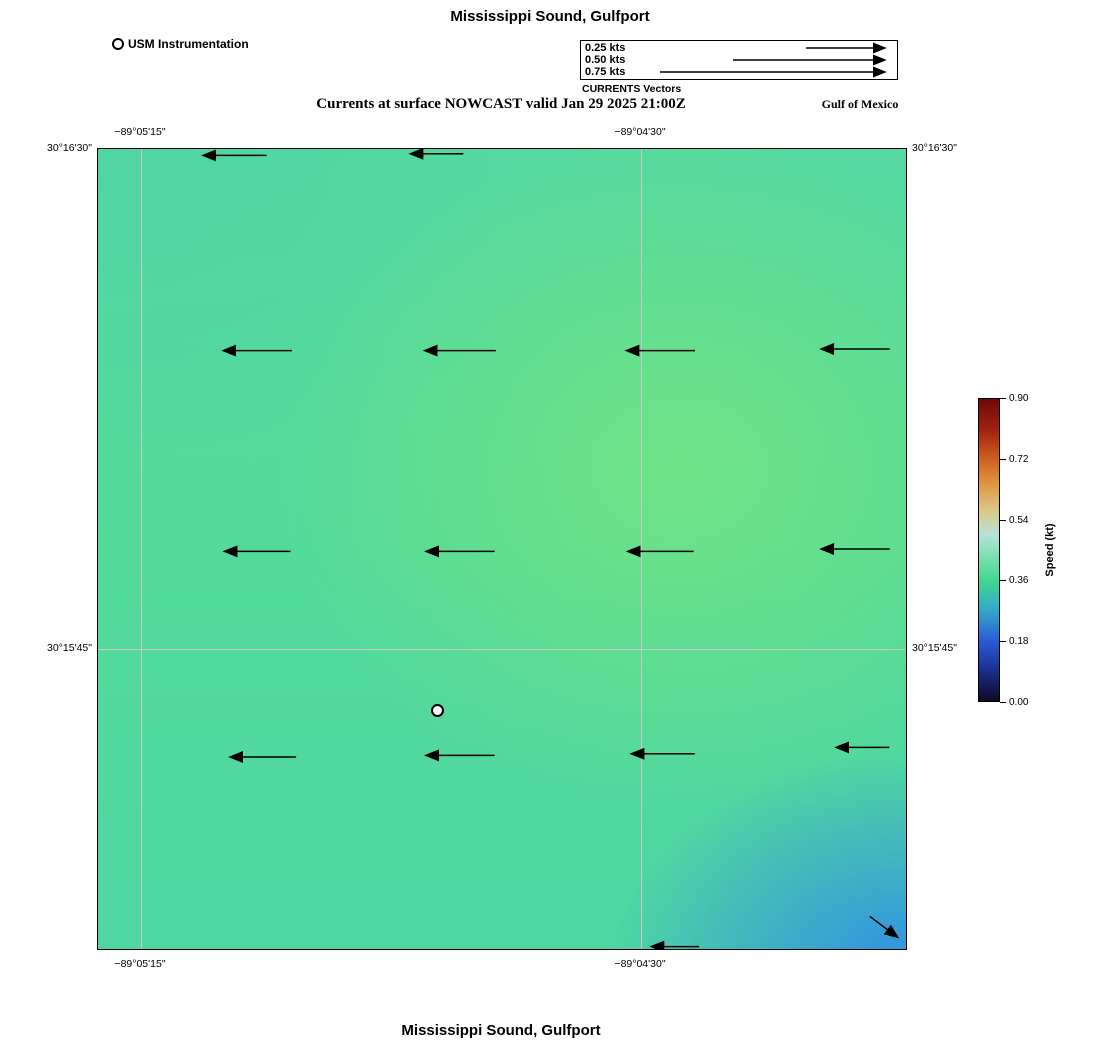 The image size is (1100, 1050). What do you see at coordinates (640, 964) in the screenshot?
I see `x-tick-bottom-2: −89°04'30"` at bounding box center [640, 964].